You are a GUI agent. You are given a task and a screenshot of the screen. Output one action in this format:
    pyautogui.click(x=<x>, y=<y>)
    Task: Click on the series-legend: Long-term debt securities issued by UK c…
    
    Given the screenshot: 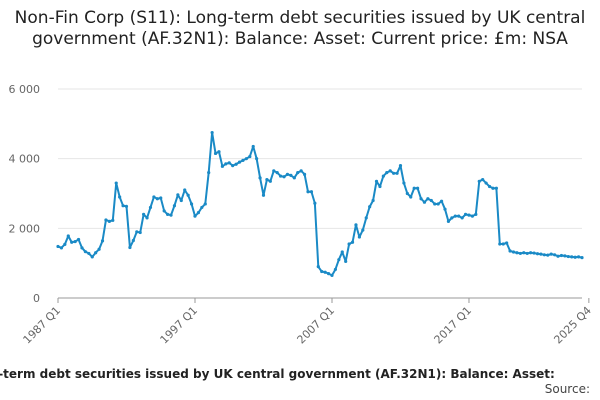 What is the action you would take?
    pyautogui.click(x=300, y=374)
    